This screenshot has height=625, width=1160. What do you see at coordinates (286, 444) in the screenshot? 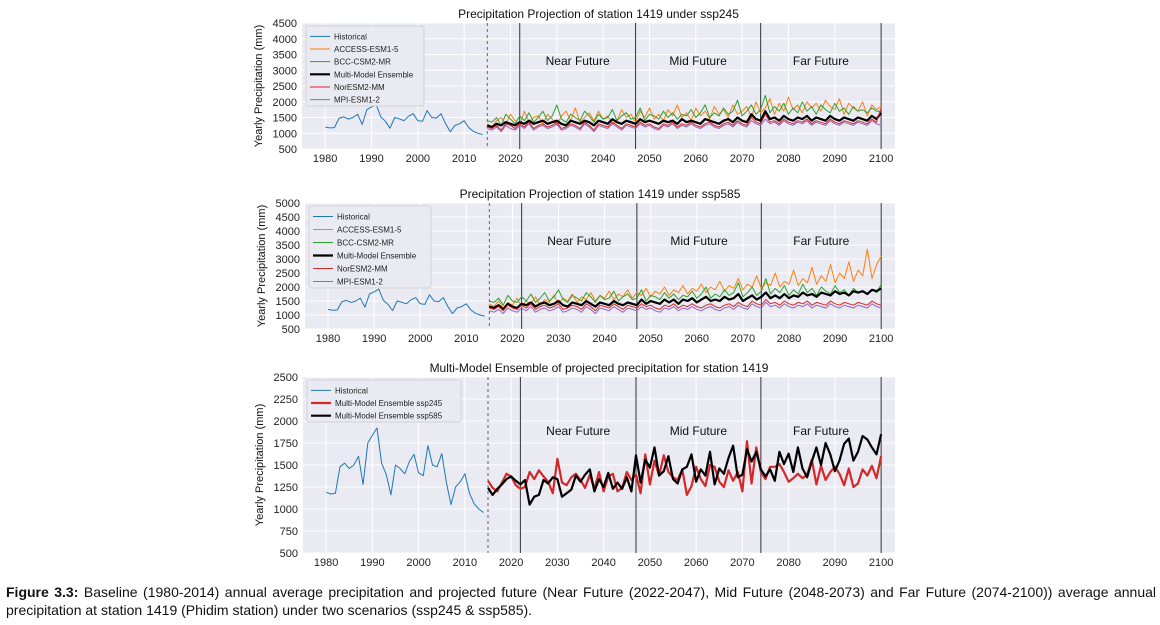
I see `y-tick-label: 1750` at bounding box center [286, 444].